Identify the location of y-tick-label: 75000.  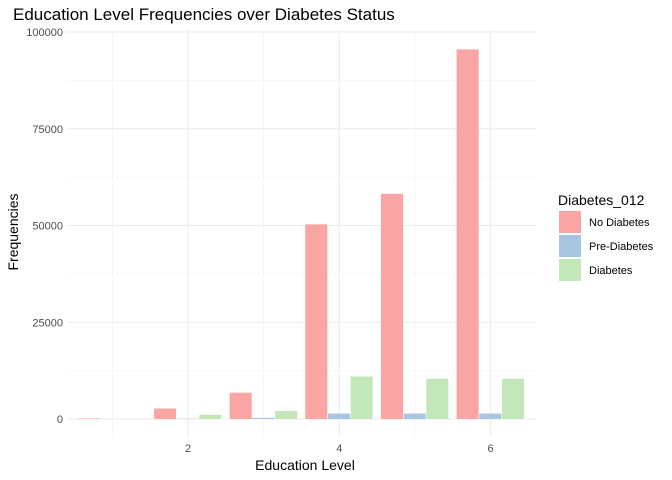
(47, 130).